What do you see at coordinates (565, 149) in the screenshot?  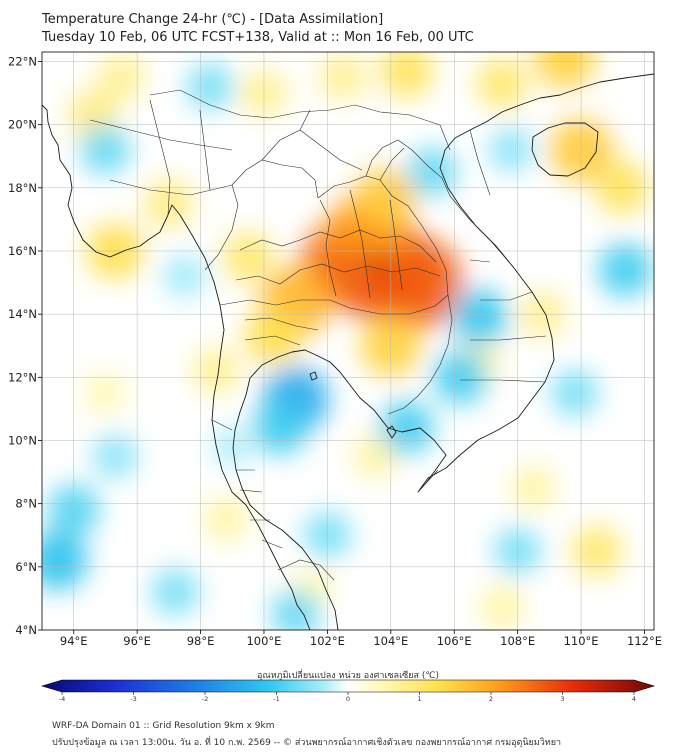 I see `coastline-hainan` at bounding box center [565, 149].